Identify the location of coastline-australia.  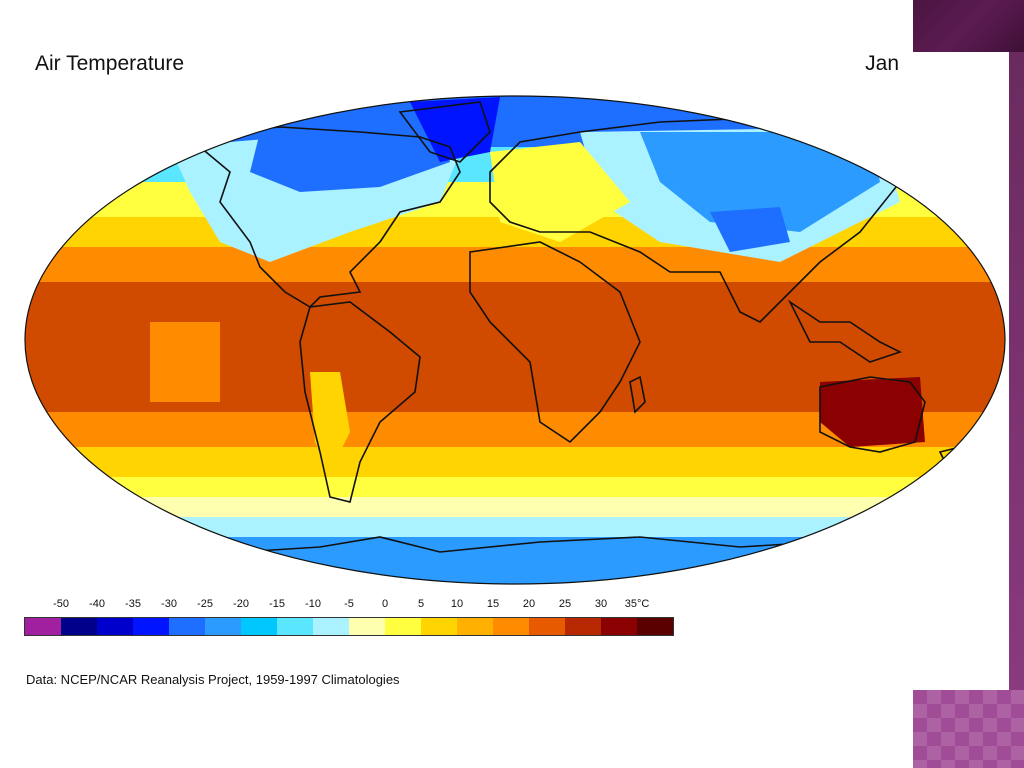
(872, 414).